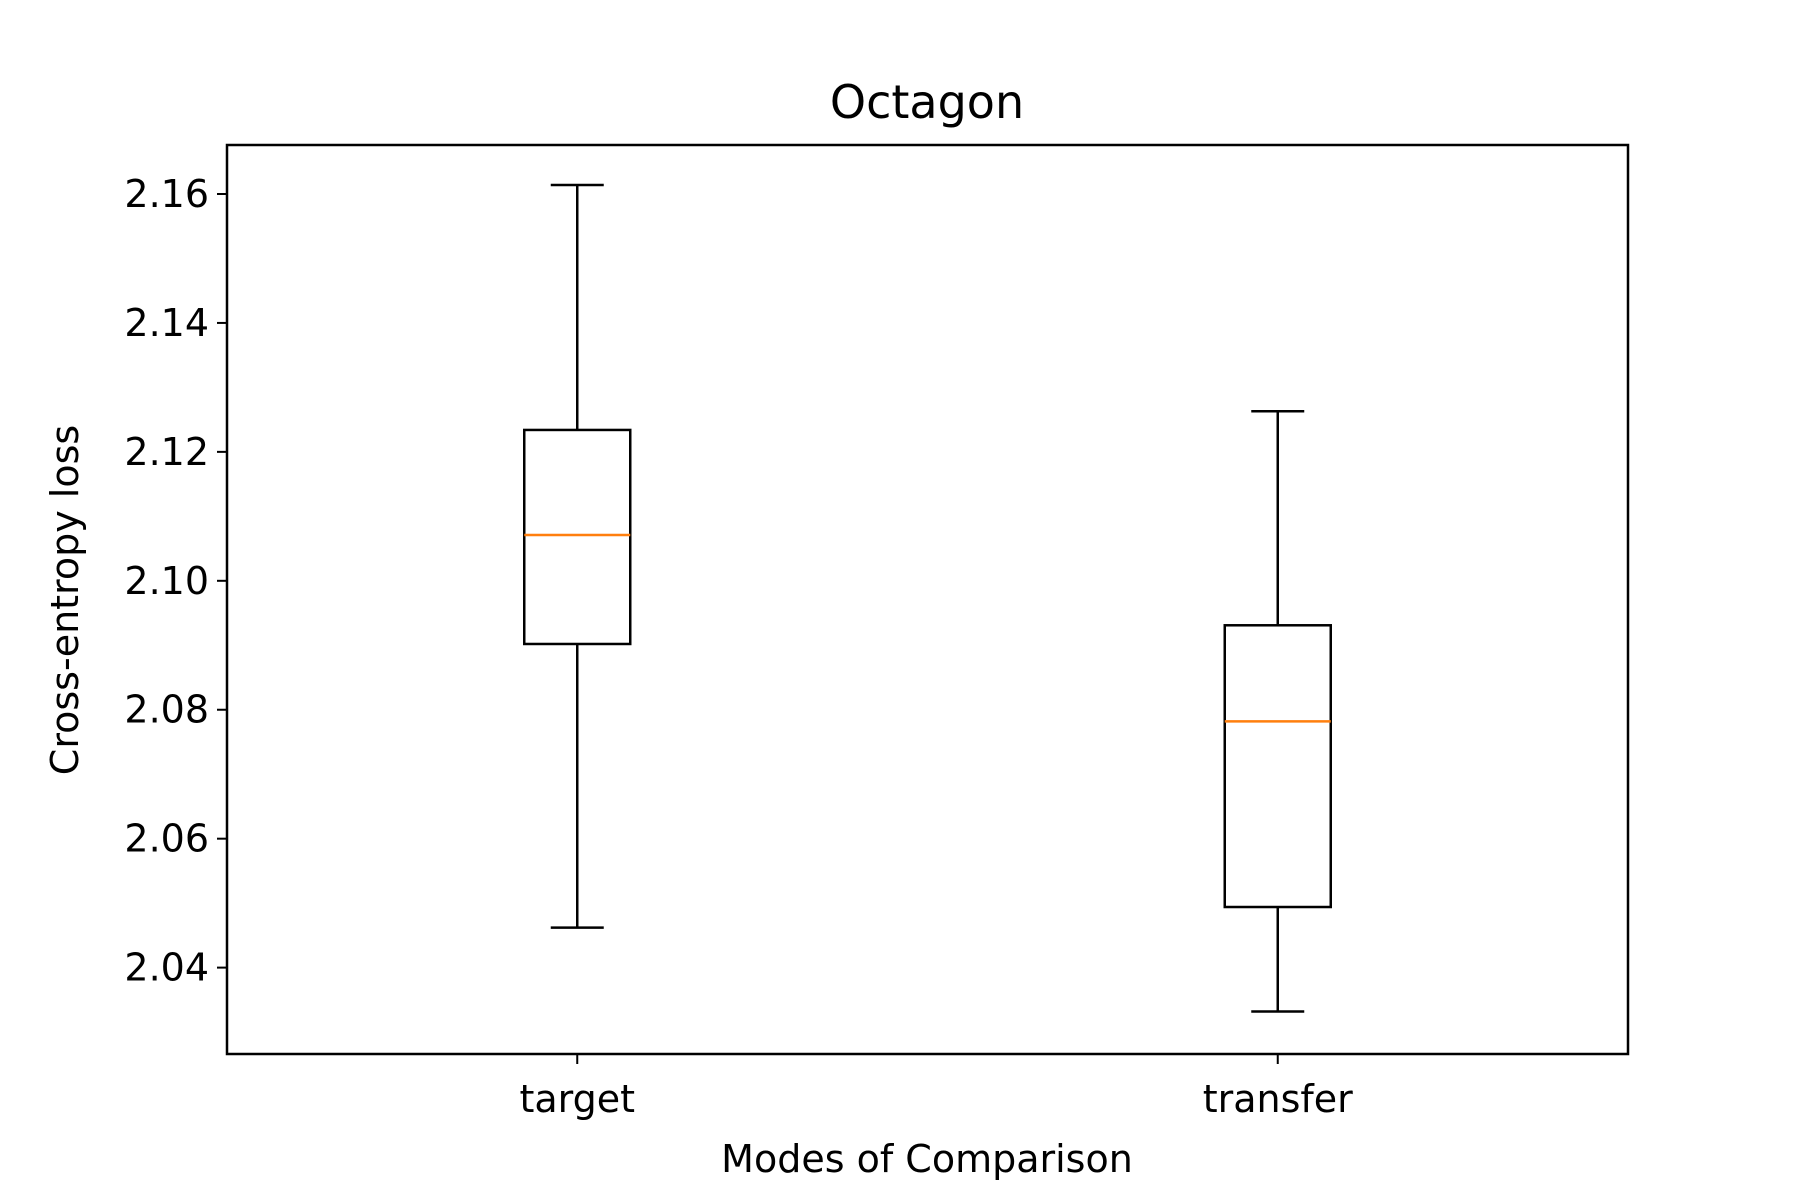  I want to click on y-tick-label: 2.08, so click(166, 710).